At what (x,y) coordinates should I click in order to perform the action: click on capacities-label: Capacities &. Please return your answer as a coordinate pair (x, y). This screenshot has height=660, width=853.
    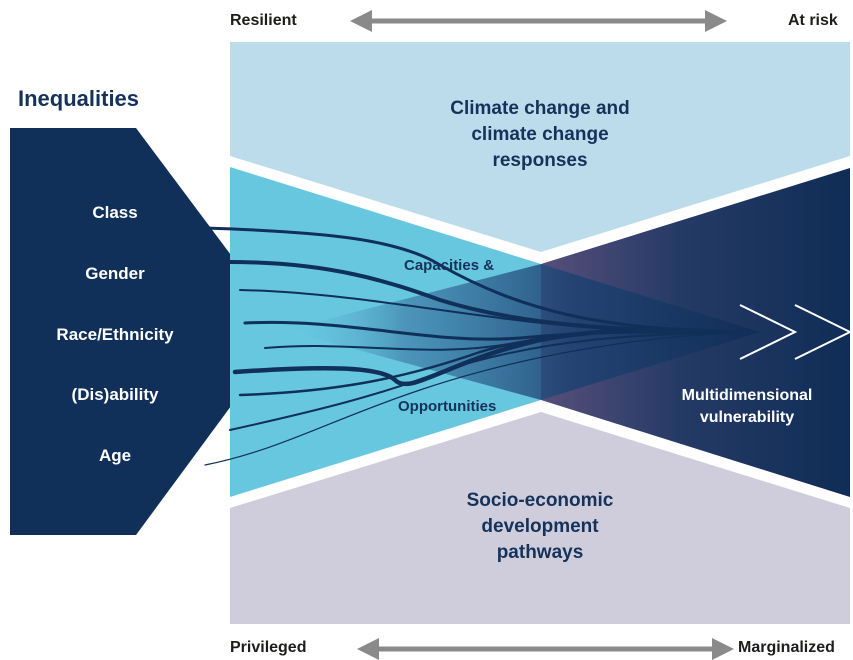
    Looking at the image, I should click on (449, 265).